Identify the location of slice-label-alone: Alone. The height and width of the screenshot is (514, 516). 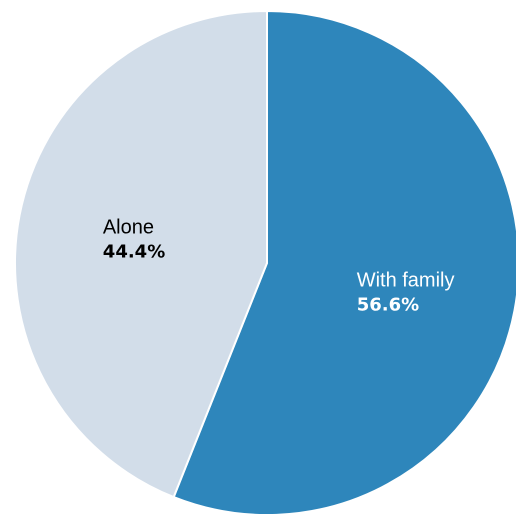
(128, 227).